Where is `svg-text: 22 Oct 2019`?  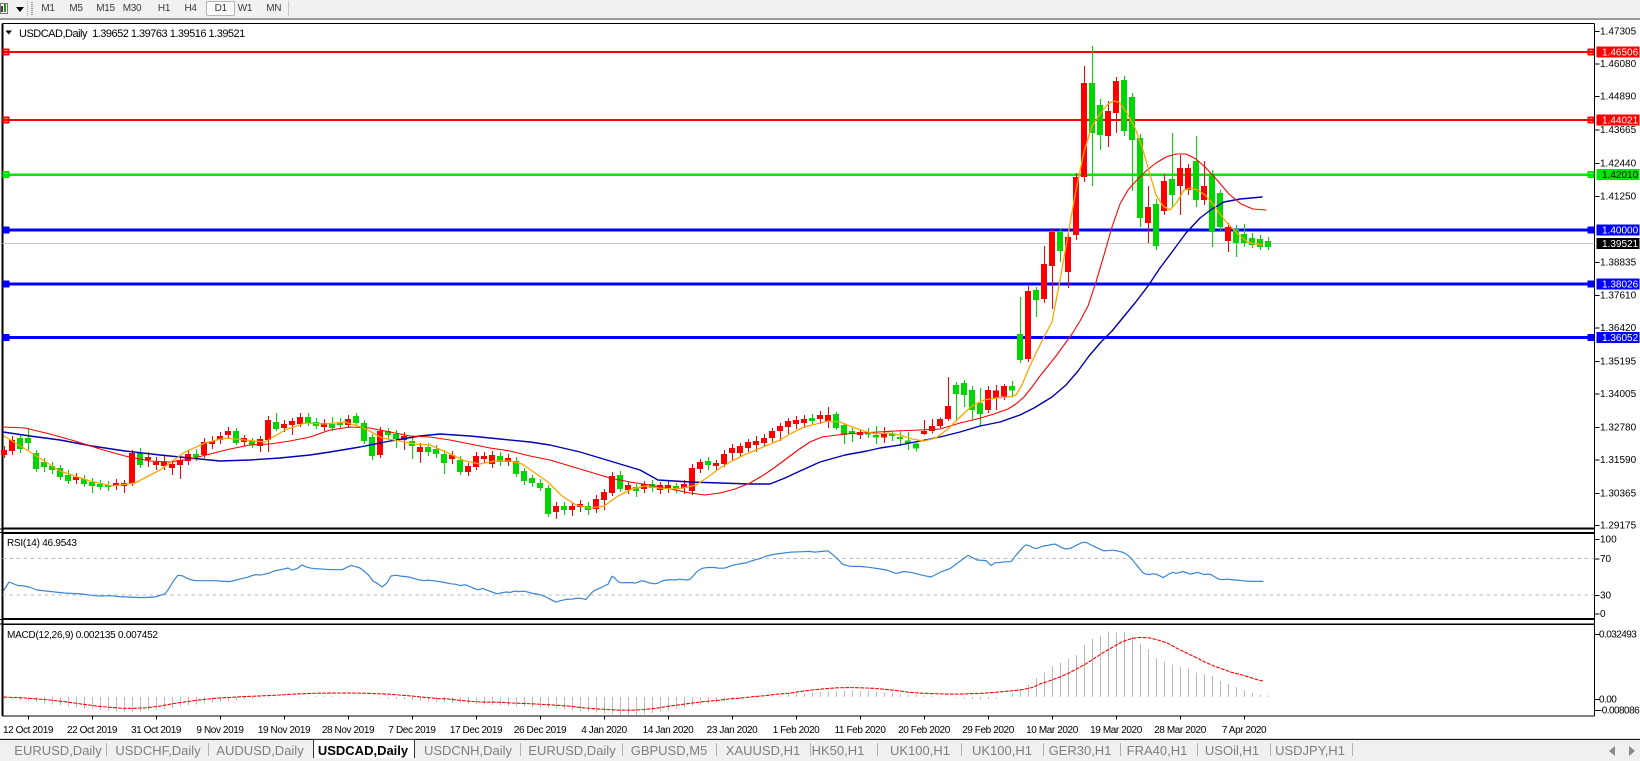
svg-text: 22 Oct 2019 is located at coordinates (92, 730).